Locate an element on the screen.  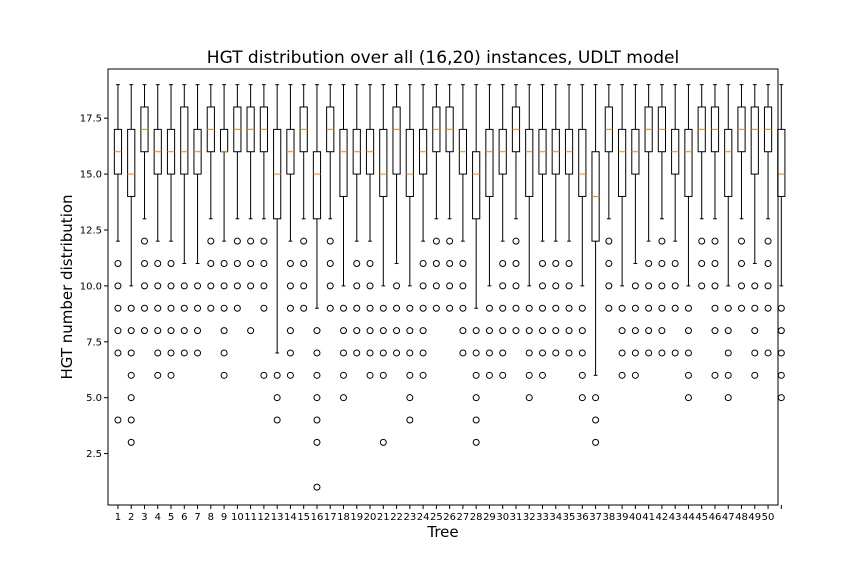
x-tick-label: 31 is located at coordinates (516, 517).